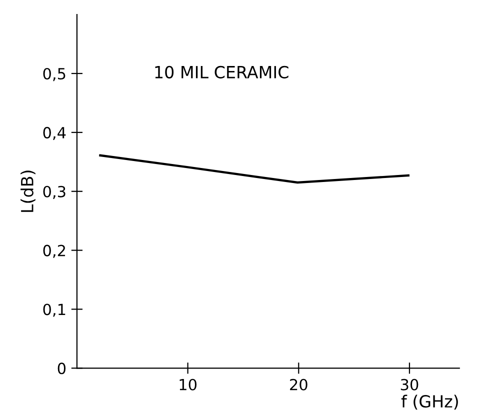 The width and height of the screenshot is (478, 416). What do you see at coordinates (28, 191) in the screenshot?
I see `y-axis-title: L(dB)` at bounding box center [28, 191].